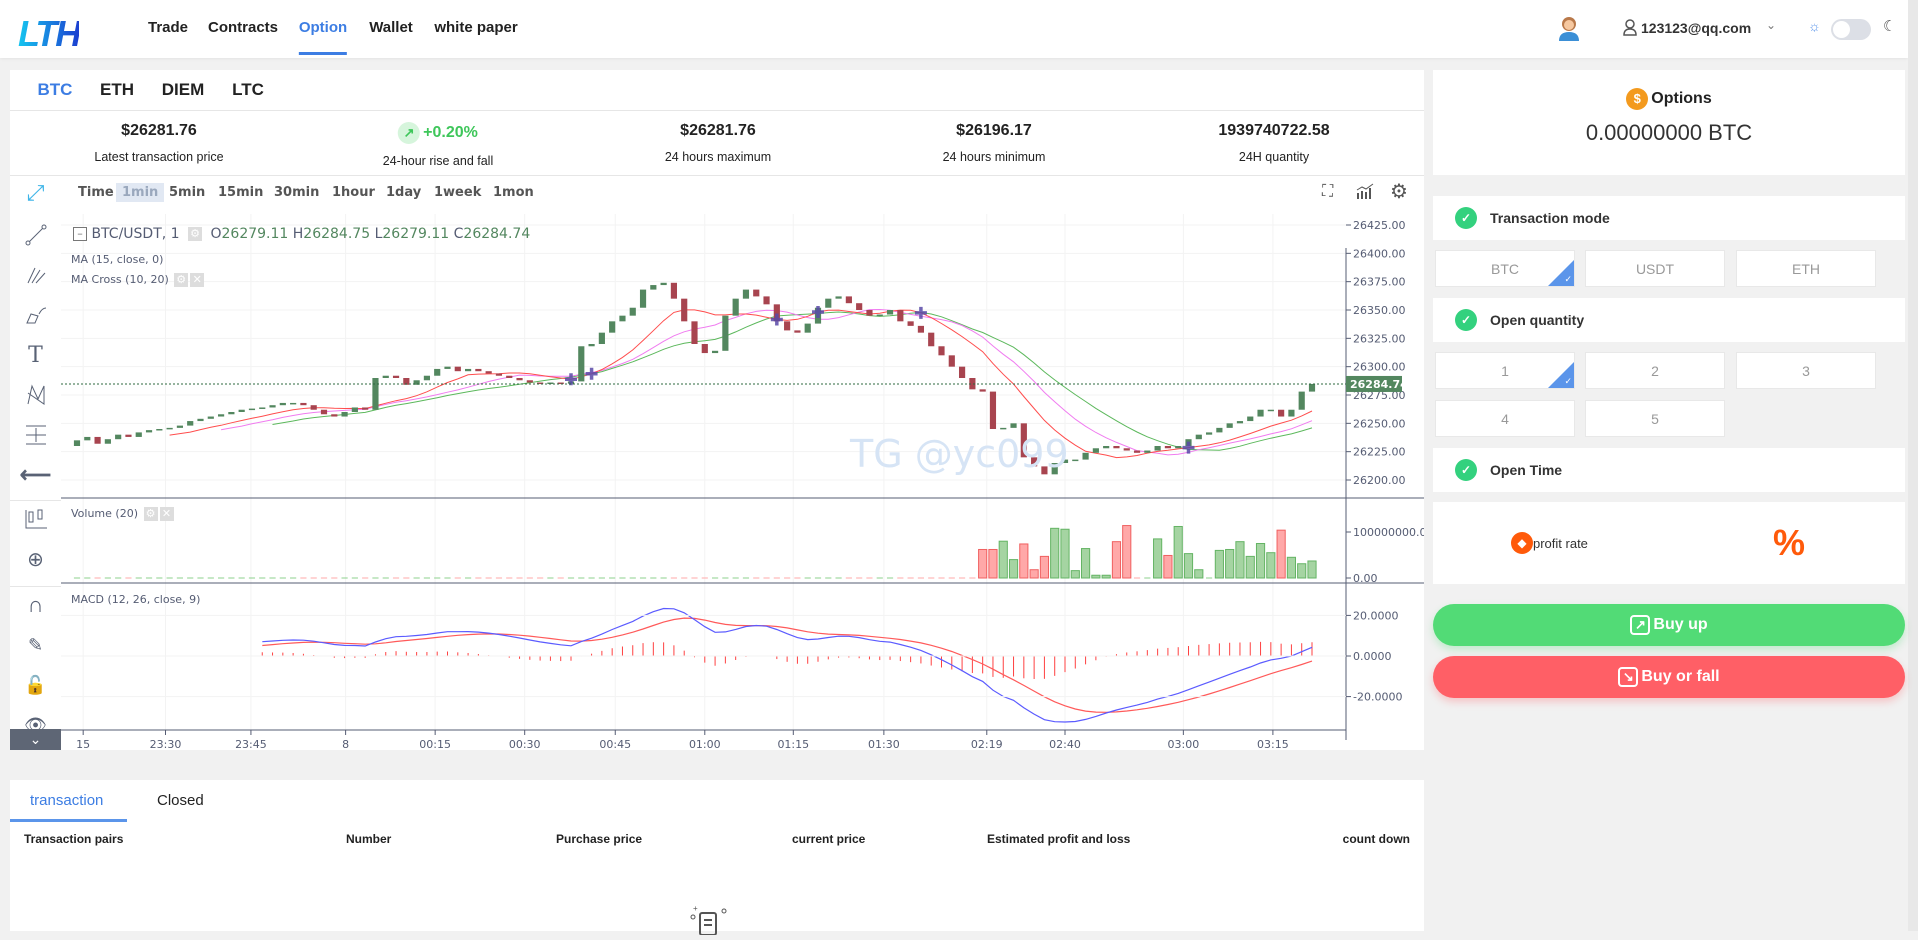  What do you see at coordinates (391, 27) in the screenshot?
I see `nav-wallet: Wallet` at bounding box center [391, 27].